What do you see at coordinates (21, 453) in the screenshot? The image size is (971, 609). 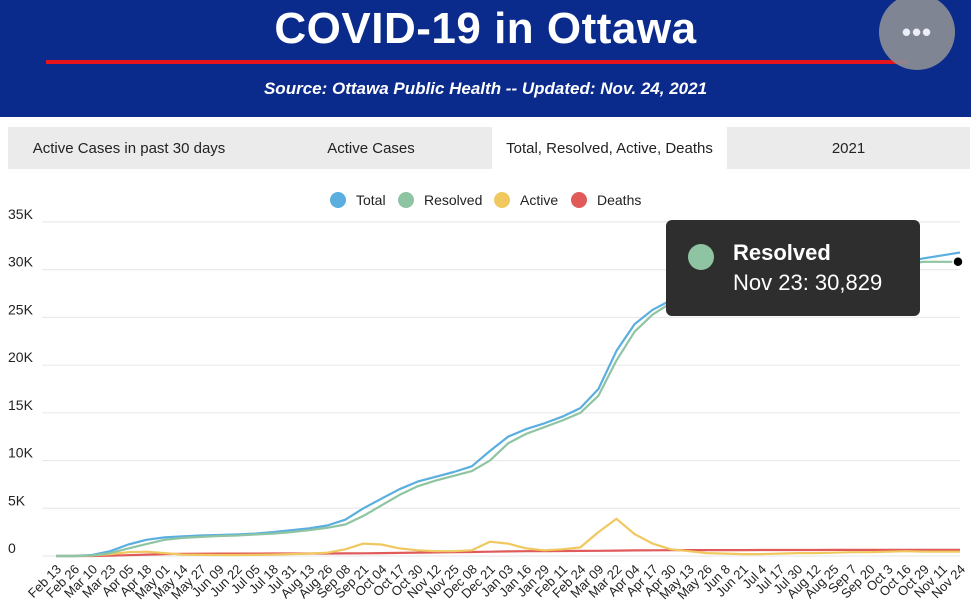 I see `y-tick-label: 10K` at bounding box center [21, 453].